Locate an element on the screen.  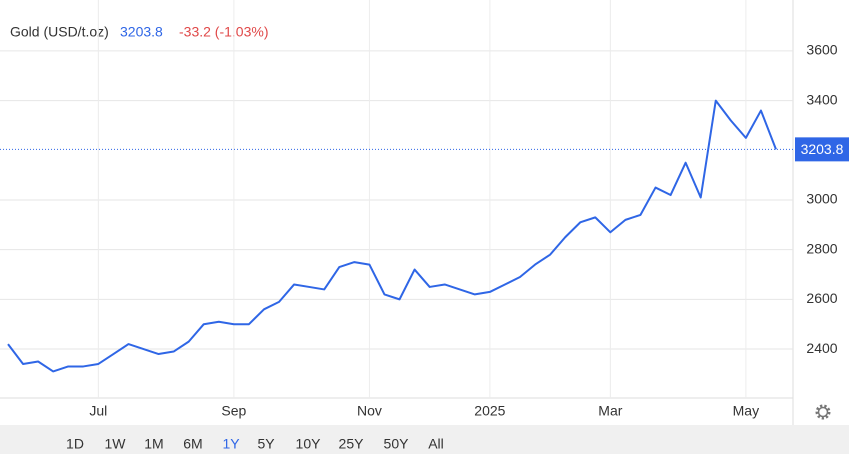
range-button: 10Y is located at coordinates (309, 444).